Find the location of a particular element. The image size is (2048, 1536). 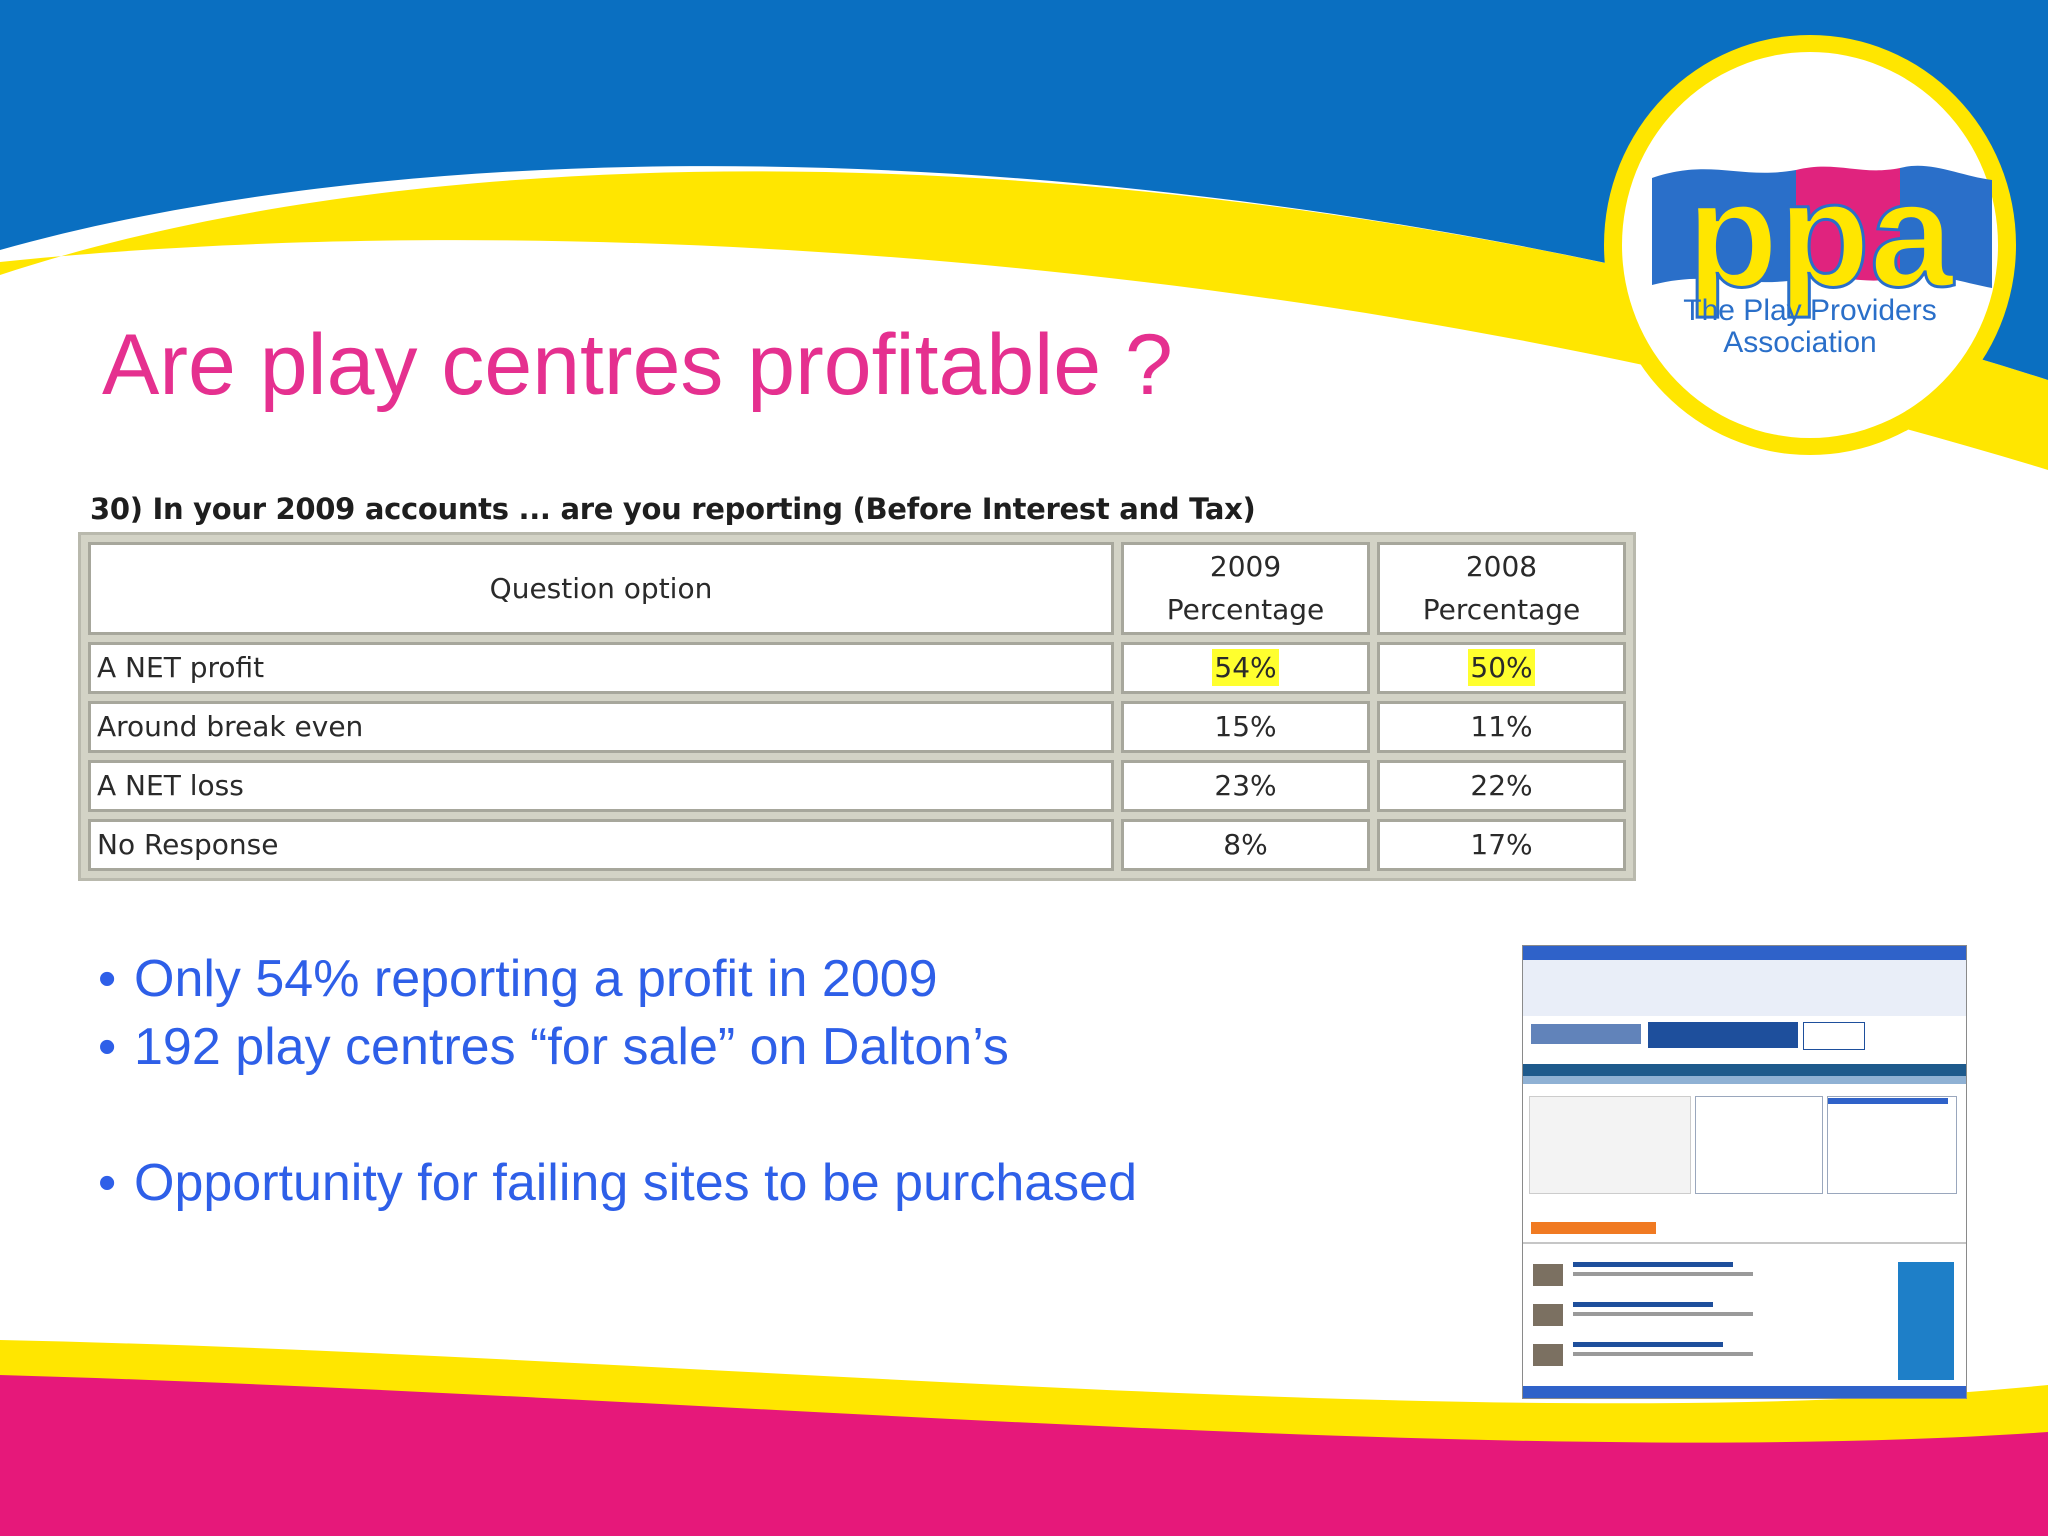

daltons-website-screenshot is located at coordinates (1744, 1172).